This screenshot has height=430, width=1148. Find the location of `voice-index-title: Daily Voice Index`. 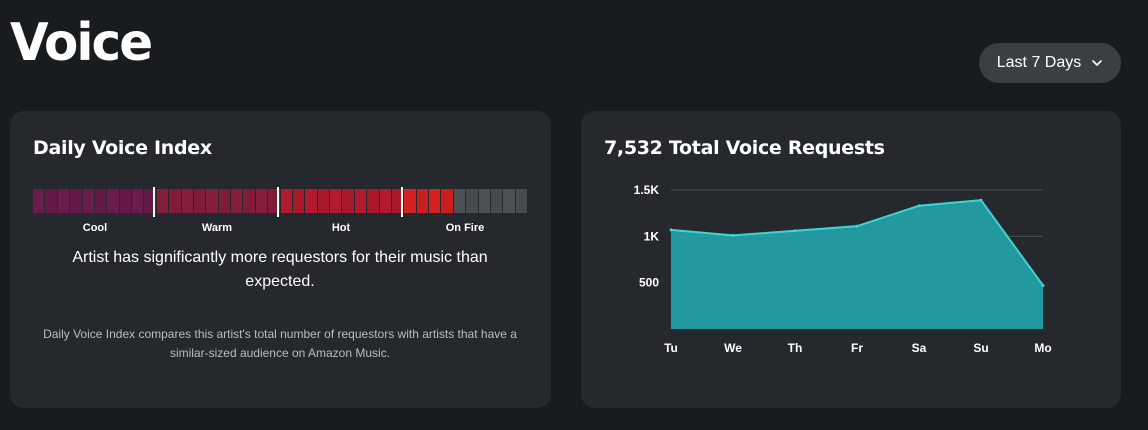

voice-index-title: Daily Voice Index is located at coordinates (122, 148).